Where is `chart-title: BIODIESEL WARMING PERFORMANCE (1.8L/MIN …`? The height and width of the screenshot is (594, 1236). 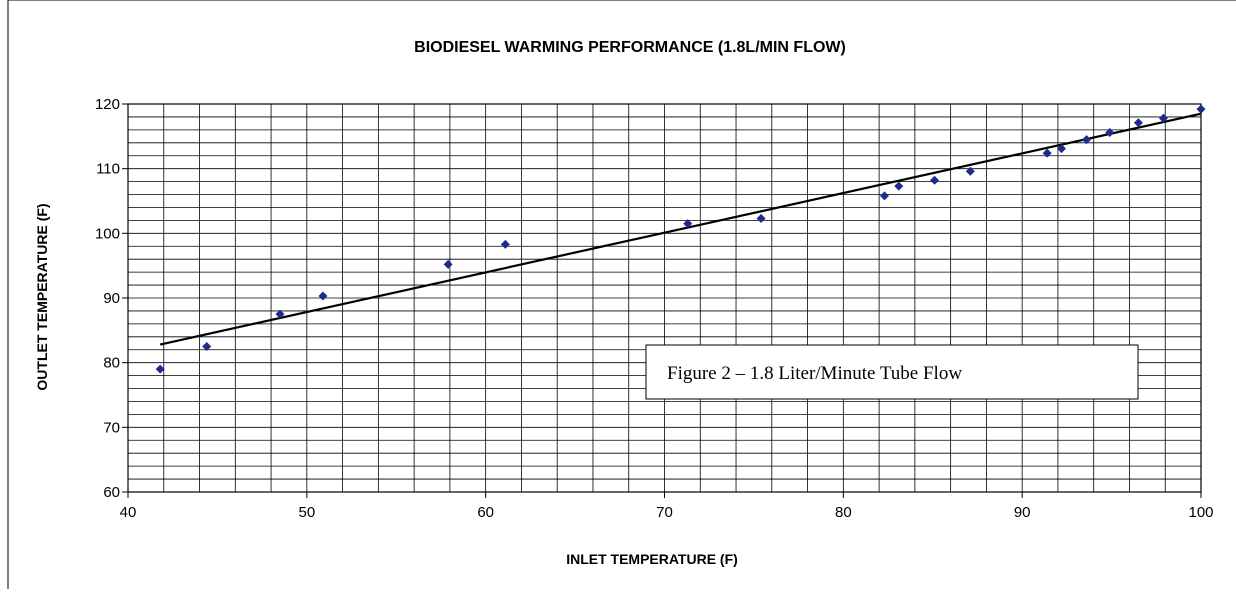
chart-title: BIODIESEL WARMING PERFORMANCE (1.8L/MIN … is located at coordinates (630, 47).